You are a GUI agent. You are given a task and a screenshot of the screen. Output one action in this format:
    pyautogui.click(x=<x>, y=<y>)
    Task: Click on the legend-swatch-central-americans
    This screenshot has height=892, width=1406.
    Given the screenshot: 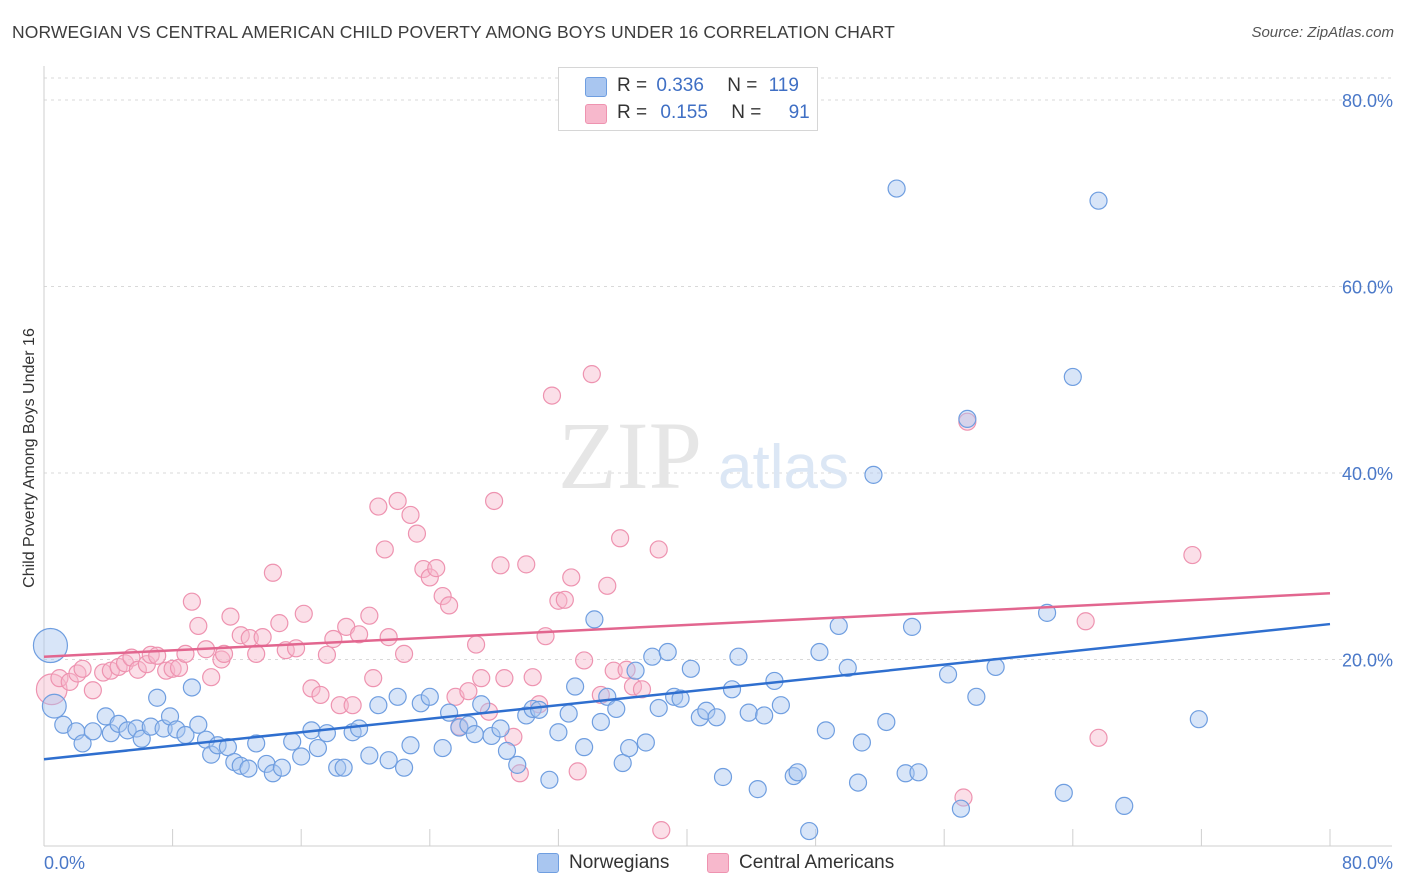 What is the action you would take?
    pyautogui.click(x=596, y=114)
    